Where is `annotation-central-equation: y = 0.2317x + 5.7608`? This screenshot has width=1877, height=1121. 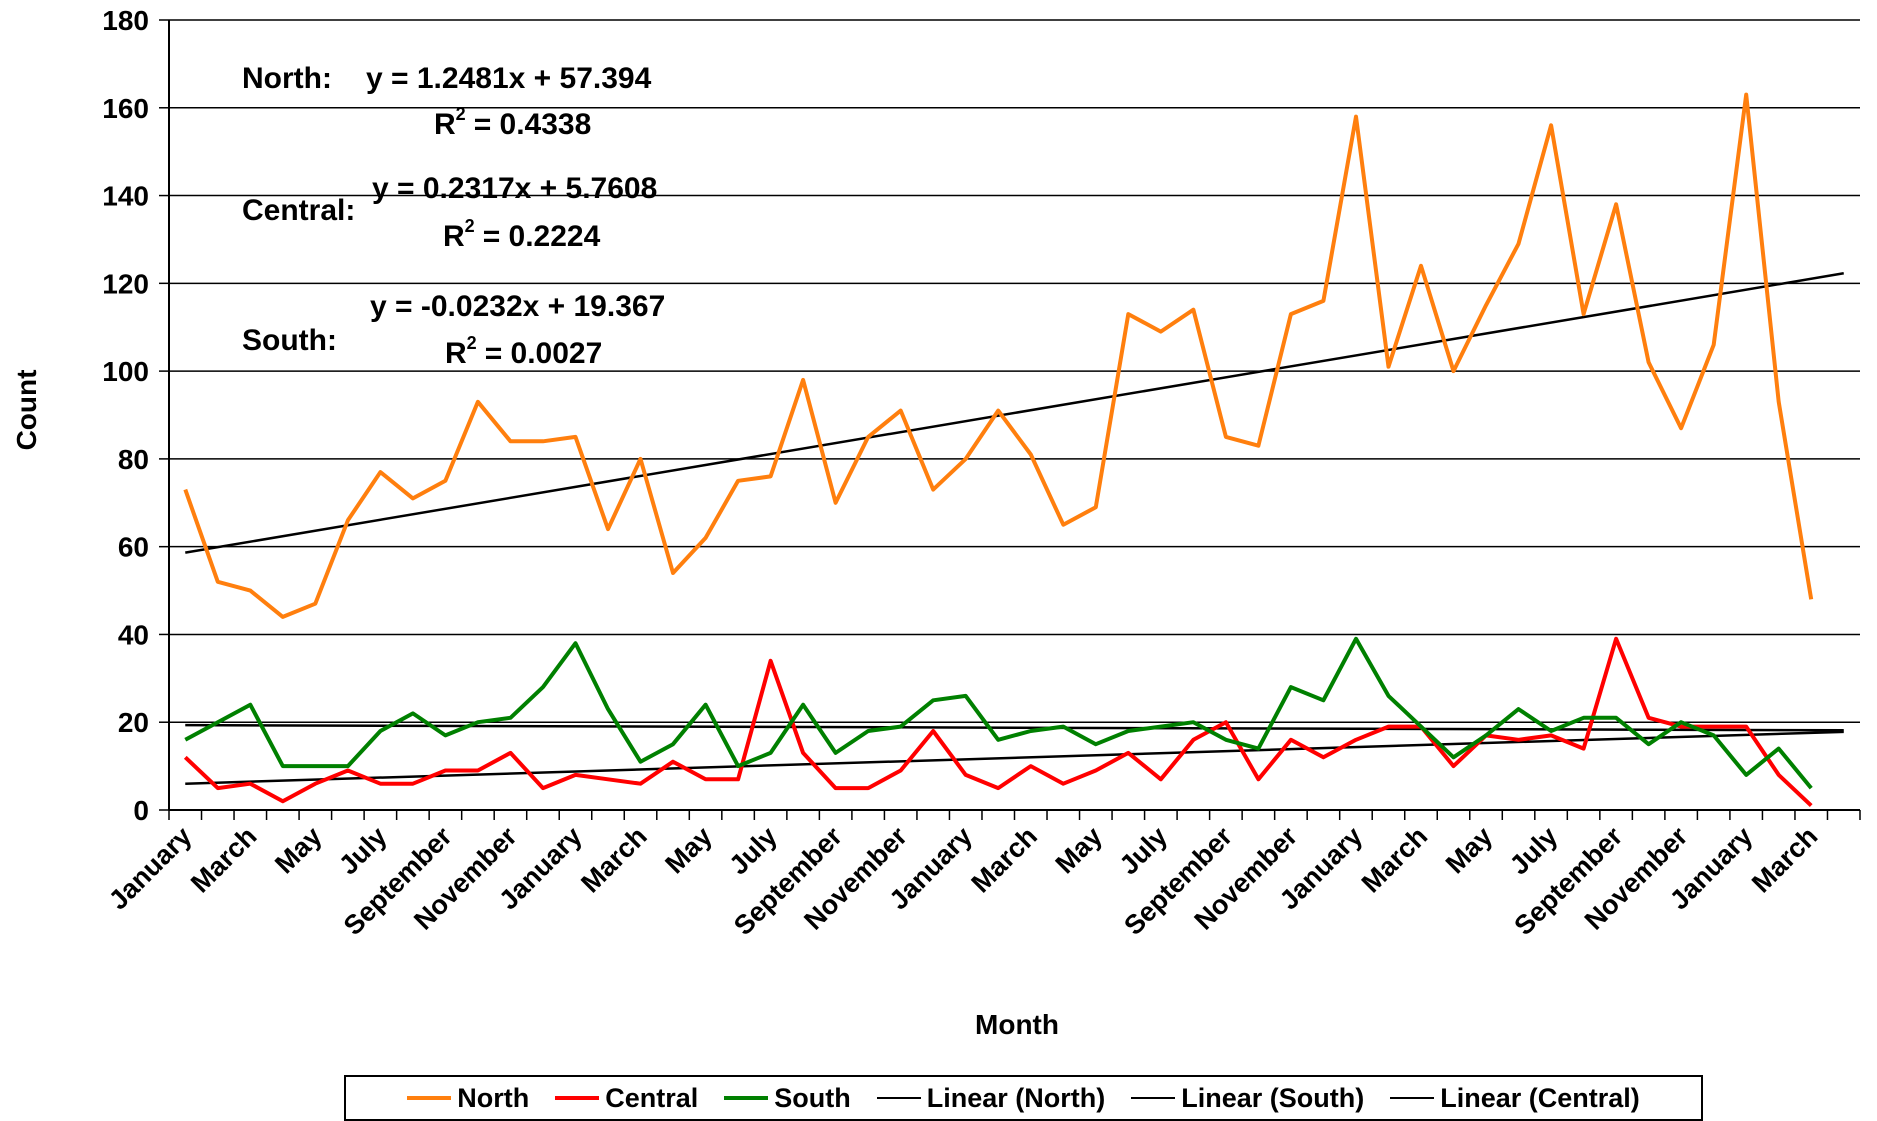
annotation-central-equation: y = 0.2317x + 5.7608 is located at coordinates (514, 188).